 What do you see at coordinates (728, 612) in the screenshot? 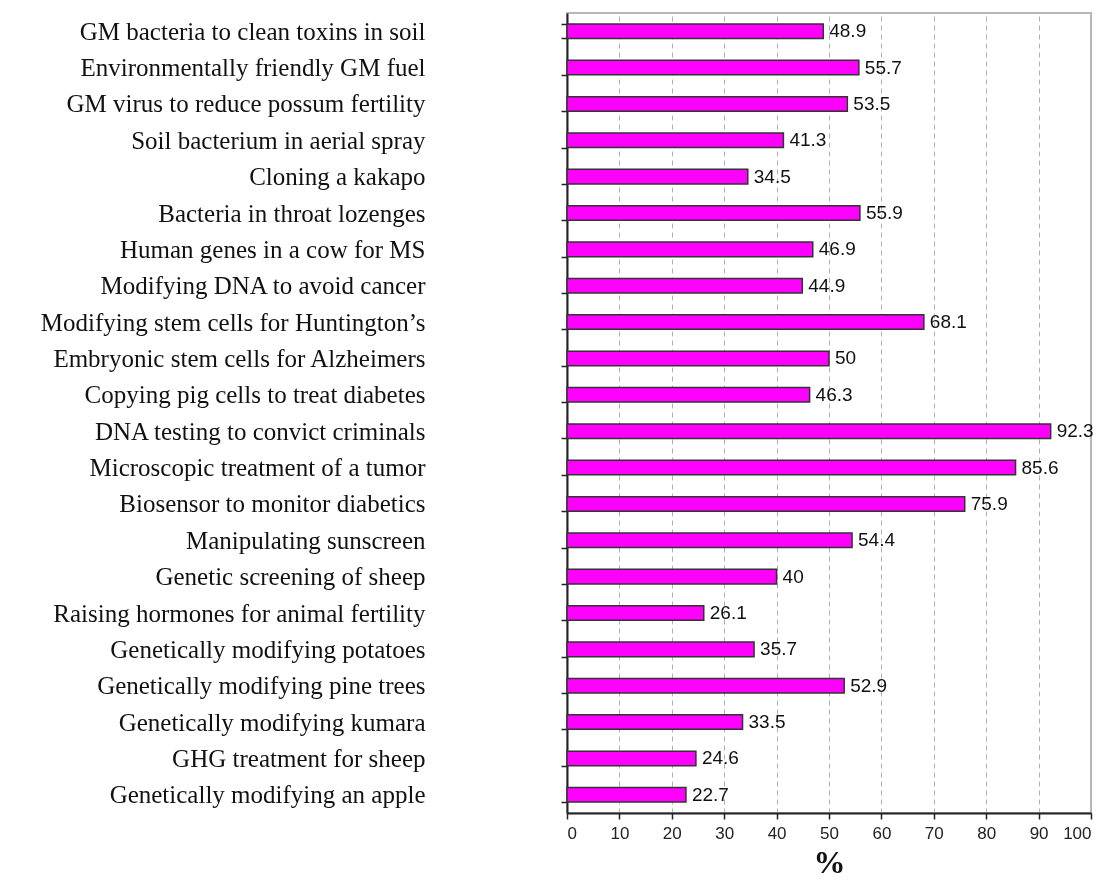
I see `data-label: 26.1` at bounding box center [728, 612].